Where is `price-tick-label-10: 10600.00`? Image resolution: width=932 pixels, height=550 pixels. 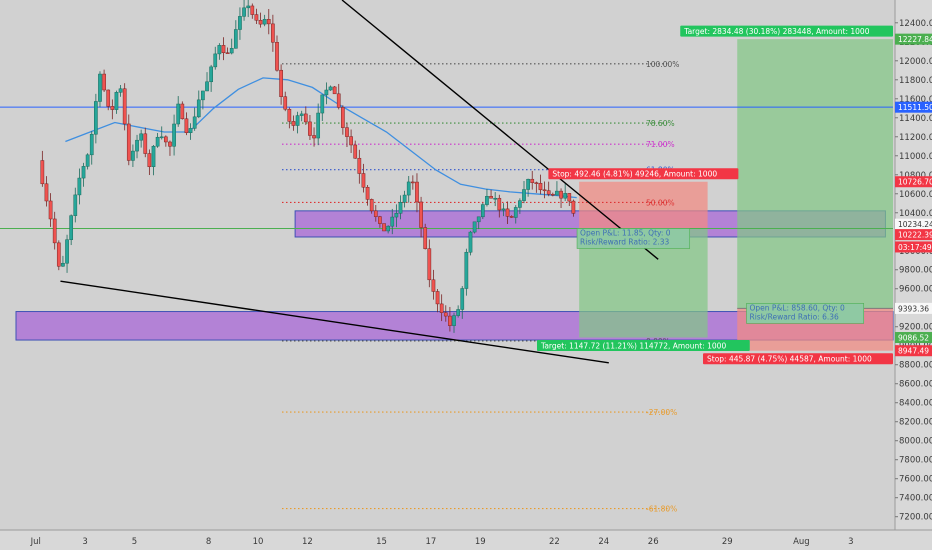
price-tick-label-10: 10600.00 is located at coordinates (915, 195).